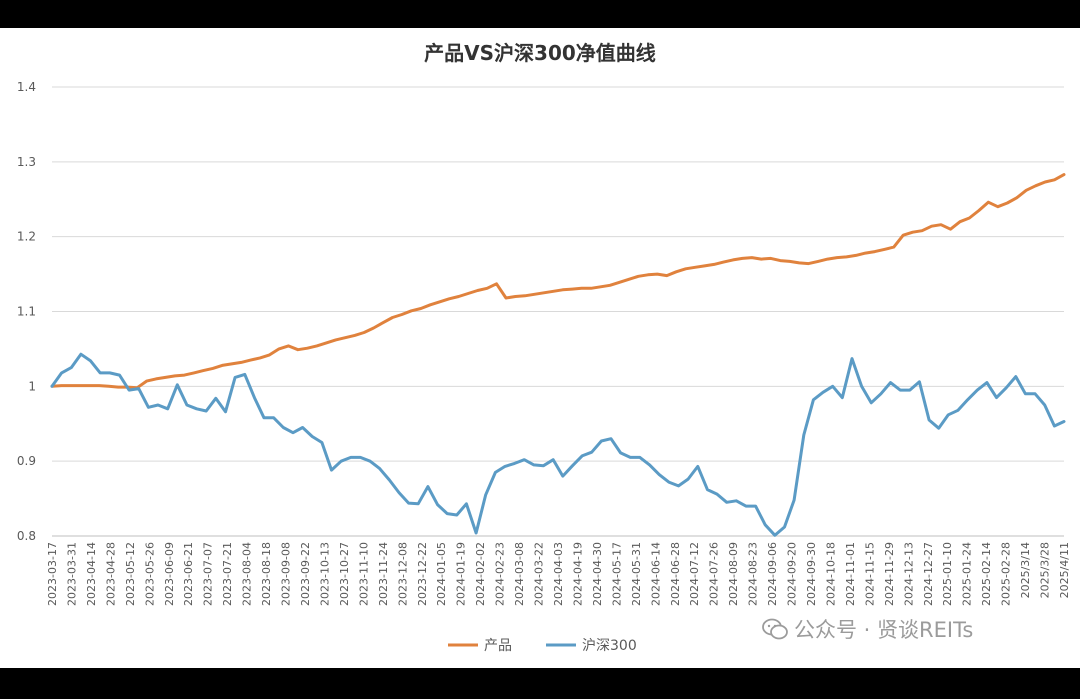 The width and height of the screenshot is (1080, 699). Describe the element at coordinates (889, 574) in the screenshot. I see `x-tick-label: 2024-11-29` at that location.